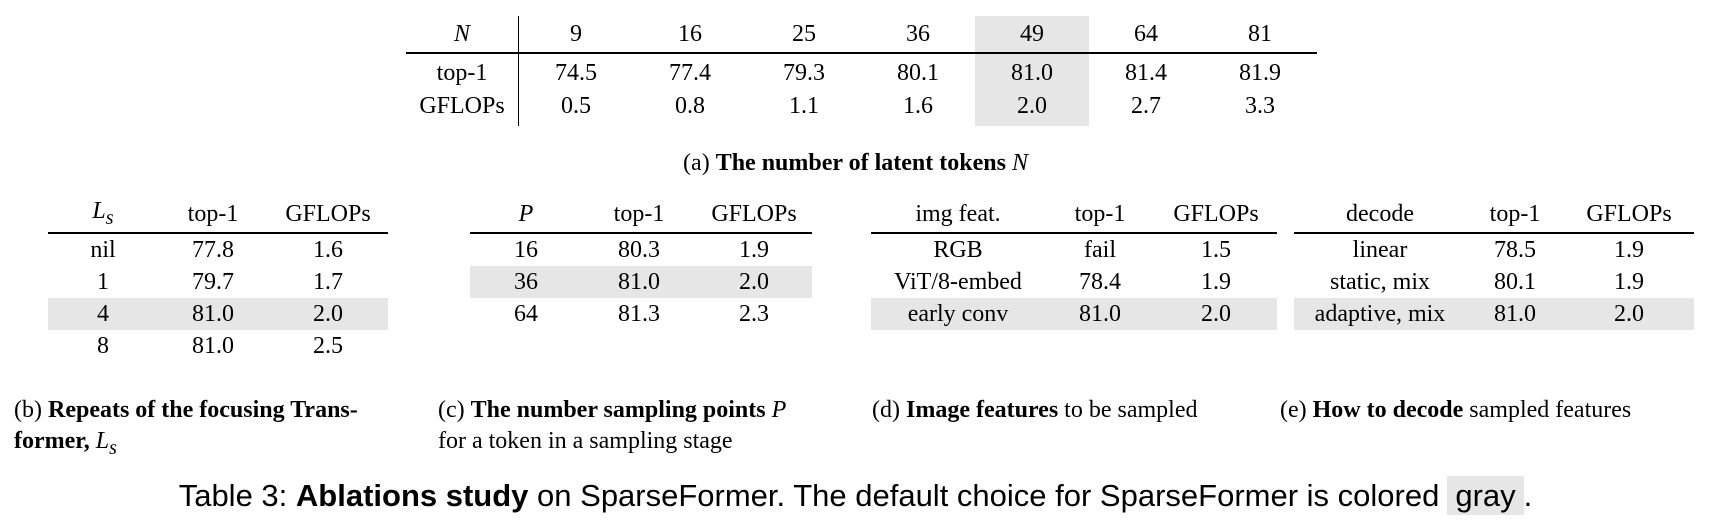  Describe the element at coordinates (103, 313) in the screenshot. I see `cell: 4` at that location.